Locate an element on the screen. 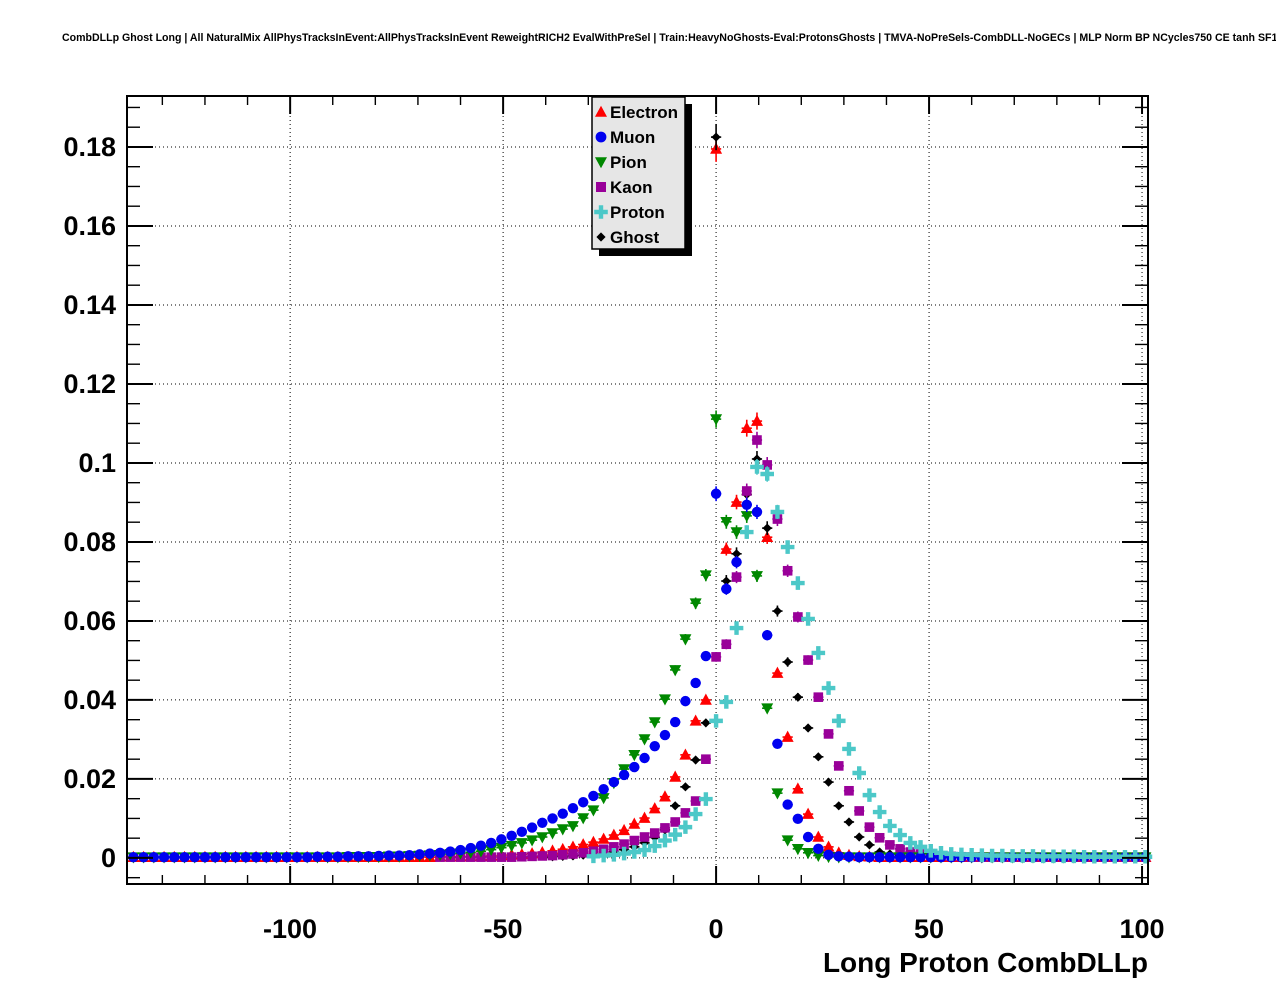 The image size is (1276, 996). x-tick-label: -100 is located at coordinates (290, 929).